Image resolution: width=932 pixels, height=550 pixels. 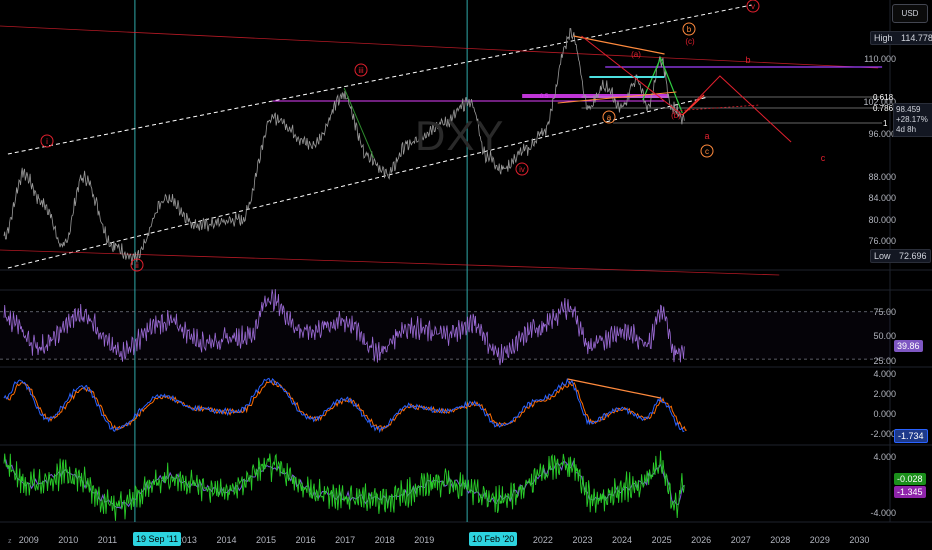 What do you see at coordinates (305, 540) in the screenshot?
I see `year-tick: 2016` at bounding box center [305, 540].